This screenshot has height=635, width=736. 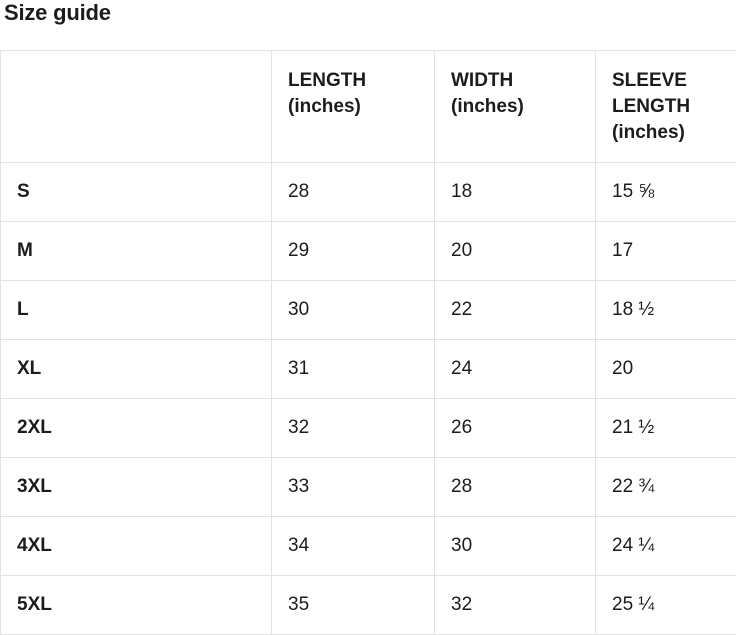 What do you see at coordinates (515, 192) in the screenshot?
I see `width-value: 18` at bounding box center [515, 192].